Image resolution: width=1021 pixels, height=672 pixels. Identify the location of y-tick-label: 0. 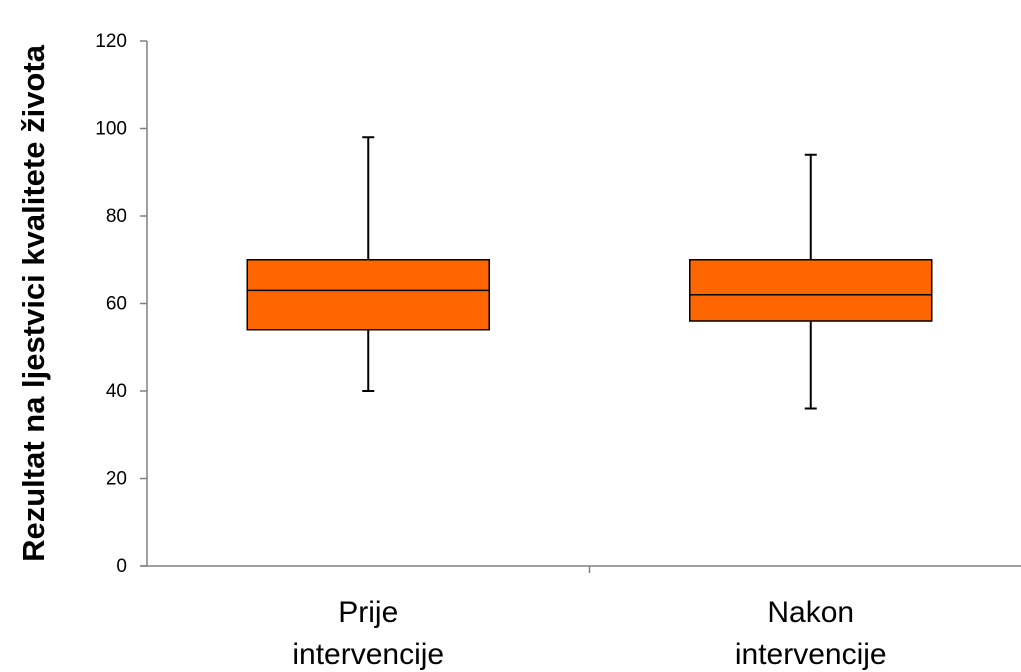
(121, 566).